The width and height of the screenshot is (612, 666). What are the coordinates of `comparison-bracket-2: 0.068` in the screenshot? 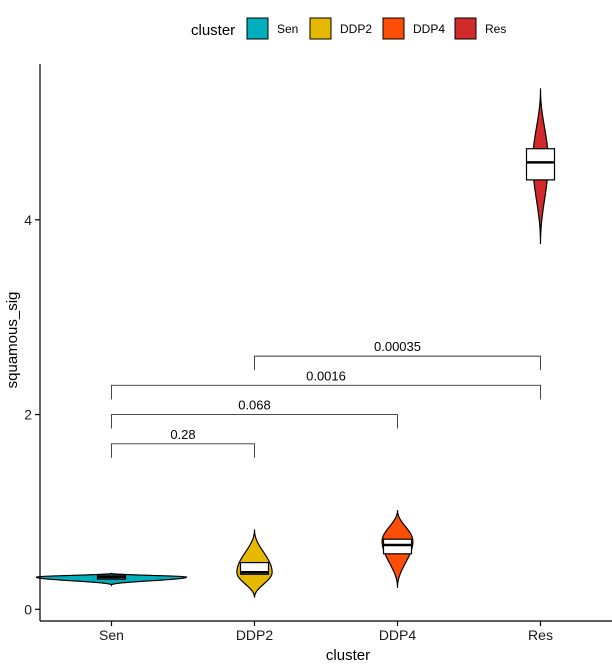 It's located at (254, 413).